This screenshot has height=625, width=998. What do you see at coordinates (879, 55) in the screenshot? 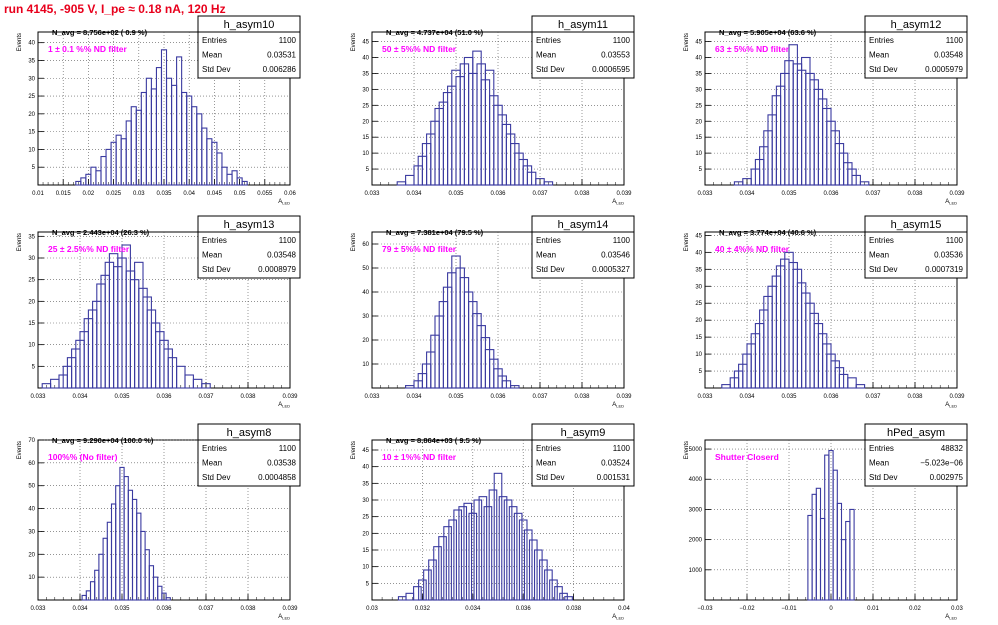
I see `stats-key: Mean` at bounding box center [879, 55].